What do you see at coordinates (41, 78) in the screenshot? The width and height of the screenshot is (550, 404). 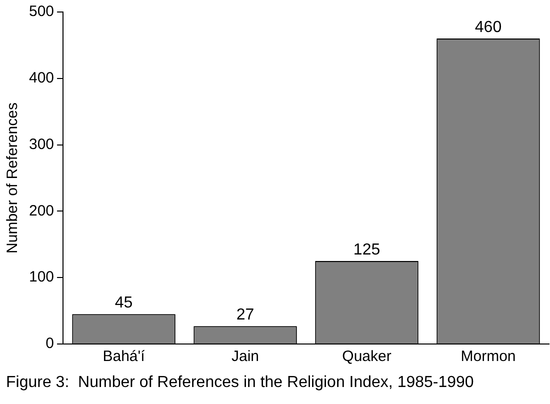 I see `y-tick-label: 400` at bounding box center [41, 78].